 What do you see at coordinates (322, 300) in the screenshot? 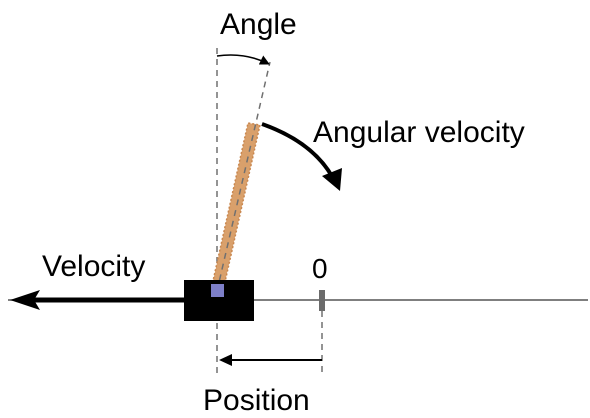
I see `origin-marker` at bounding box center [322, 300].